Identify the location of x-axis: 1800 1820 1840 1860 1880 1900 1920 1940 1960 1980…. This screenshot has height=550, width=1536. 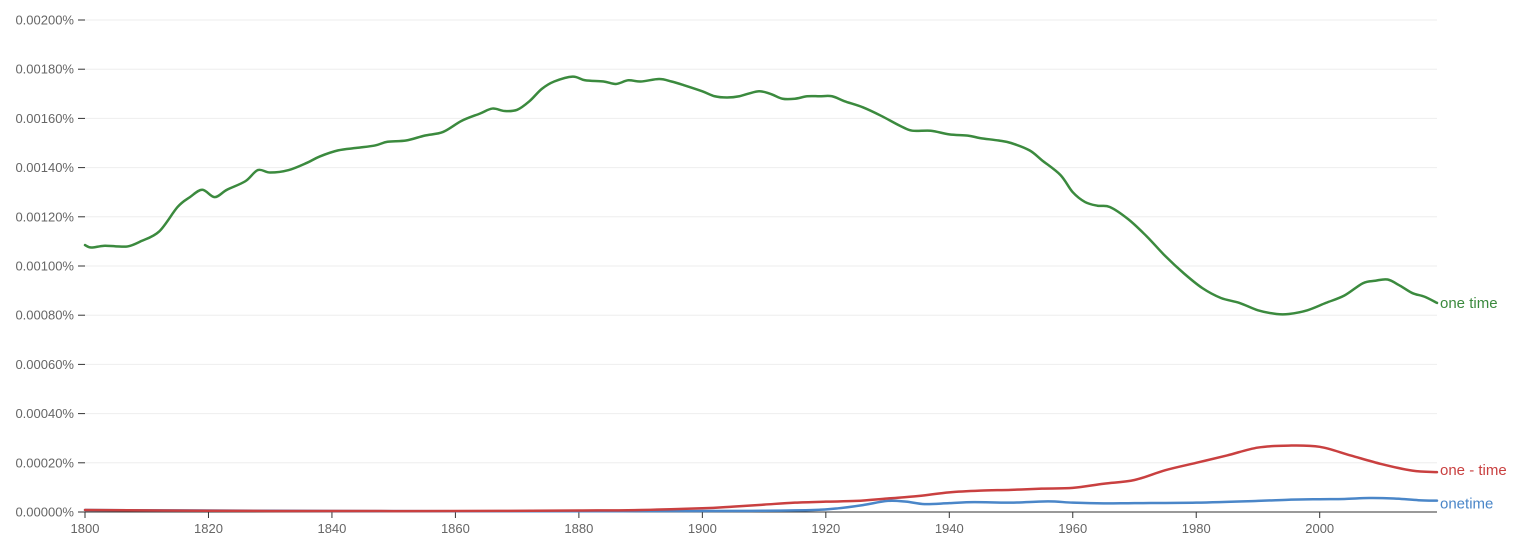
(754, 523).